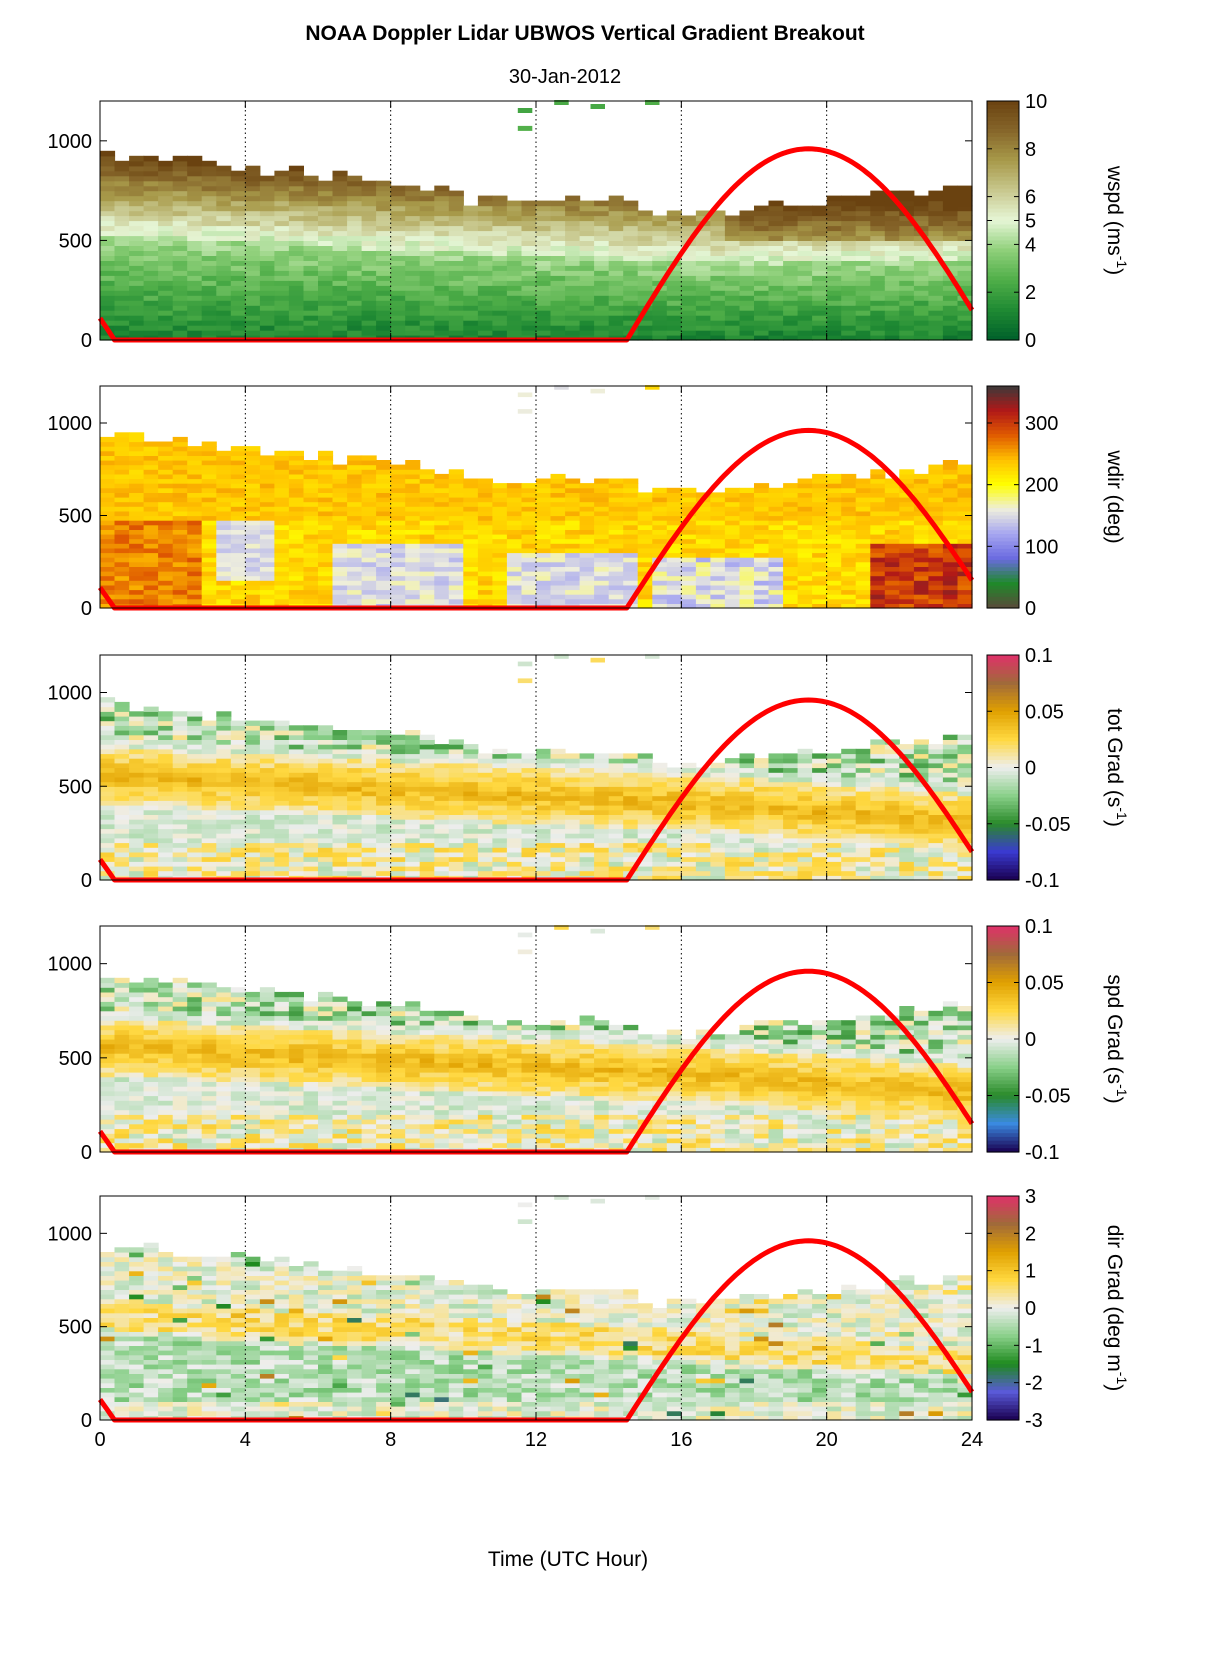 The image size is (1227, 1655). Describe the element at coordinates (75, 241) in the screenshot. I see `y-tick-label: 500` at that location.